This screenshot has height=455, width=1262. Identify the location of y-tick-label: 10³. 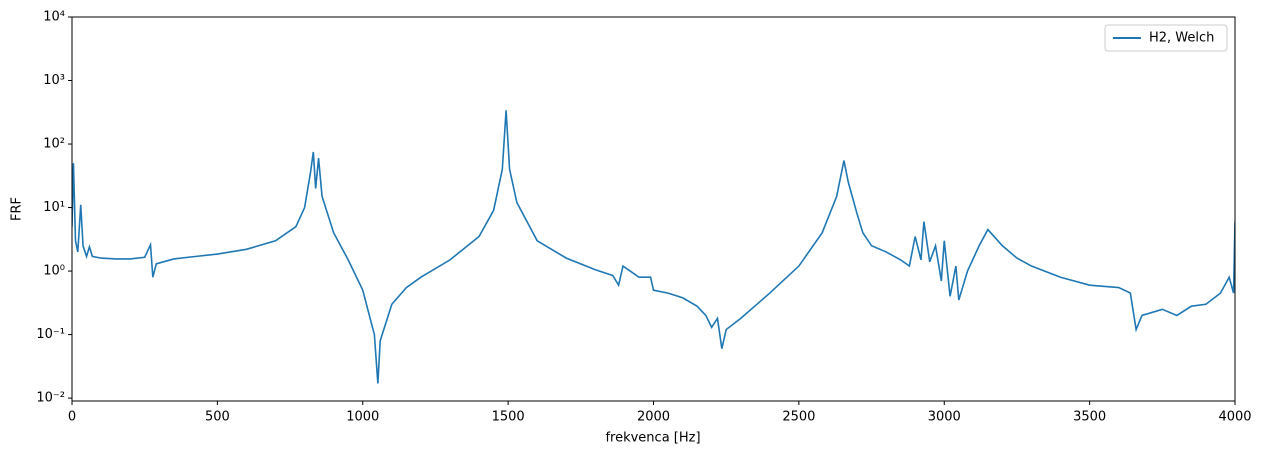
(54, 80).